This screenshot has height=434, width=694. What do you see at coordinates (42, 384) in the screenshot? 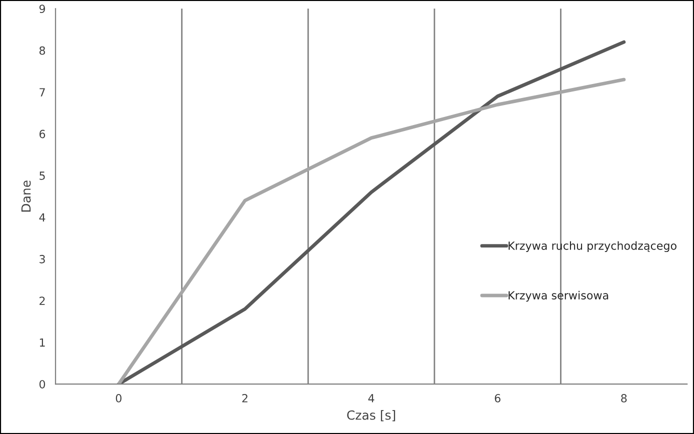
I see `y-tick-label: 0` at bounding box center [42, 384].